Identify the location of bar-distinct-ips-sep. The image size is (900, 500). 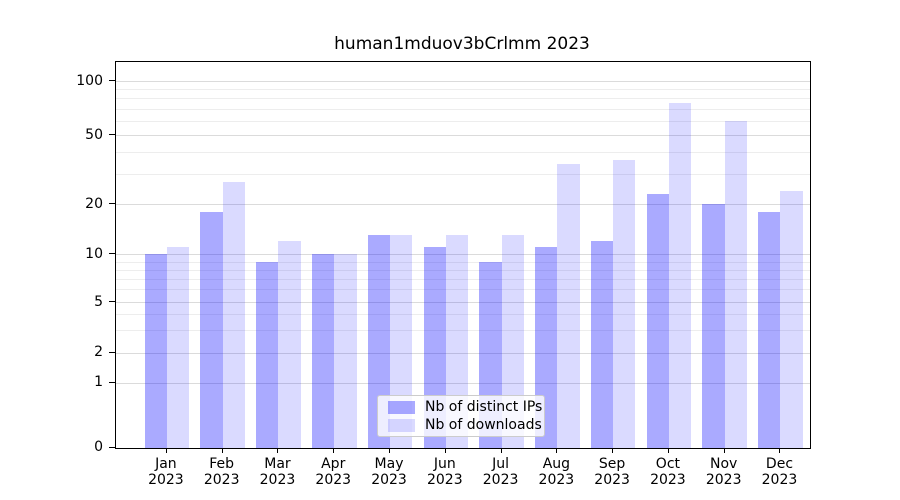
(602, 344).